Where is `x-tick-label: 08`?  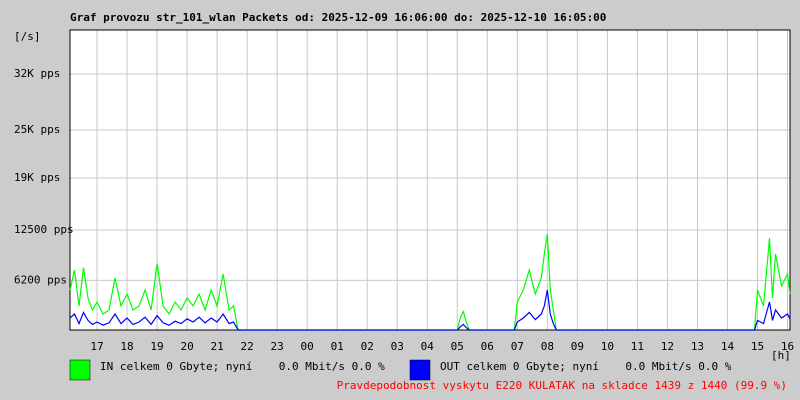
x-tick-label: 08 is located at coordinates (547, 346).